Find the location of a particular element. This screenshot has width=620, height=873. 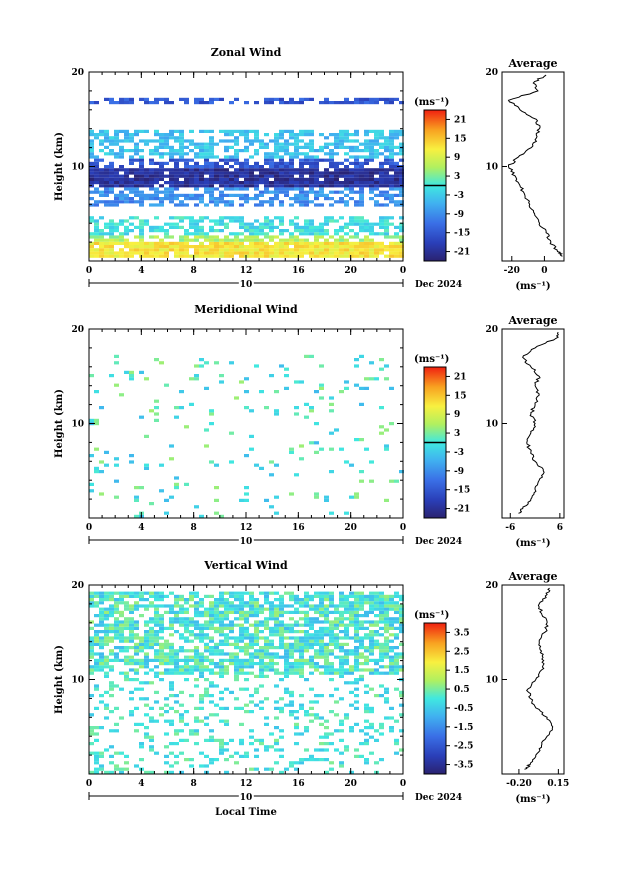

colorbar-tick-label: 21 is located at coordinates (460, 120).